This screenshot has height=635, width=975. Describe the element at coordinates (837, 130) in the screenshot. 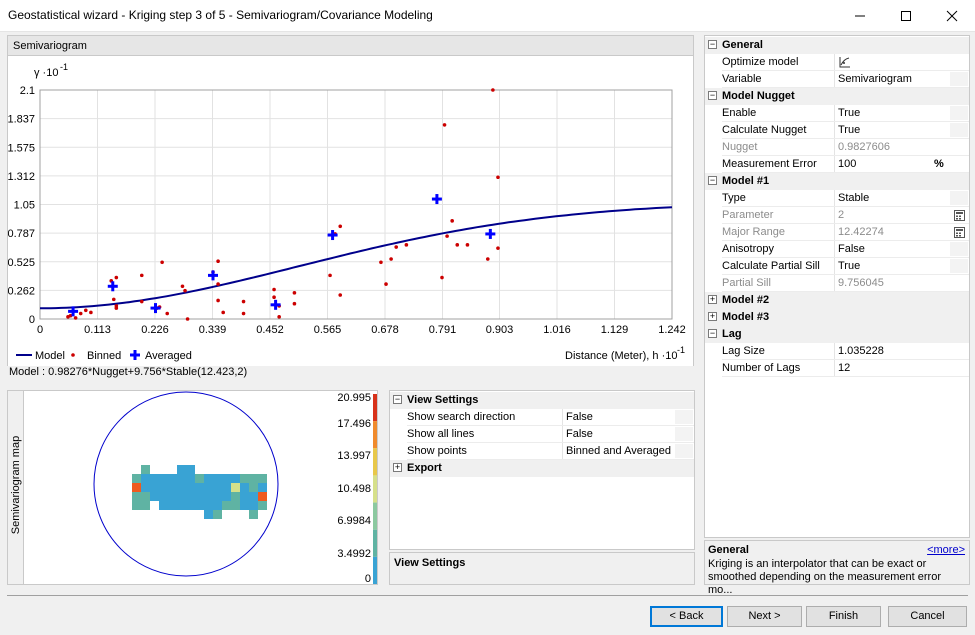

I see `property-row: Calculate Nugget True` at that location.